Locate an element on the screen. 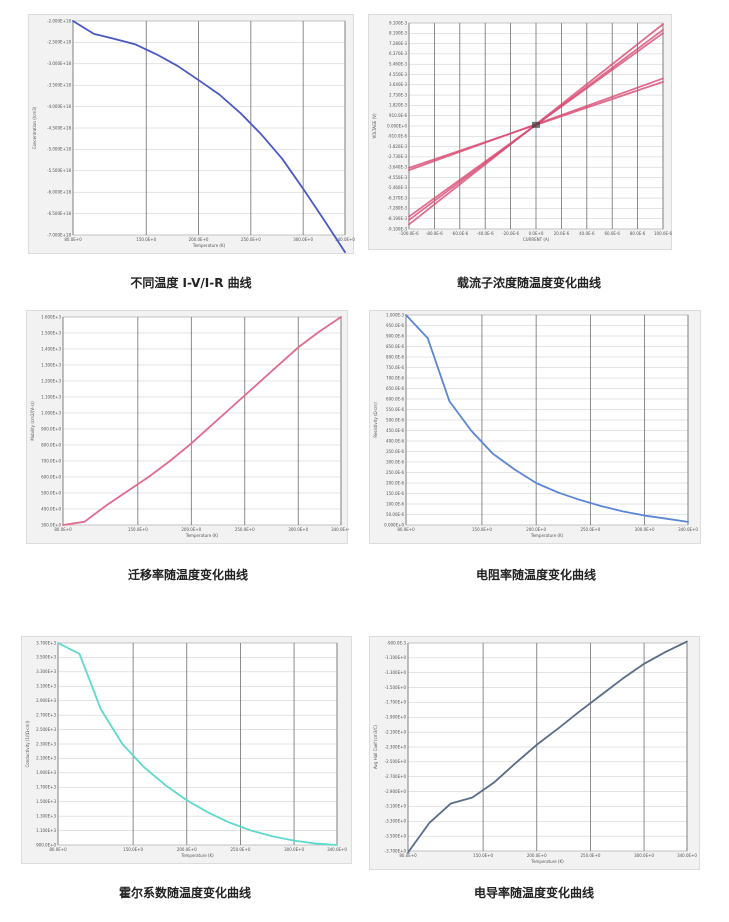 The image size is (729, 922). y-tick-label: 950.0E-6 is located at coordinates (395, 325).